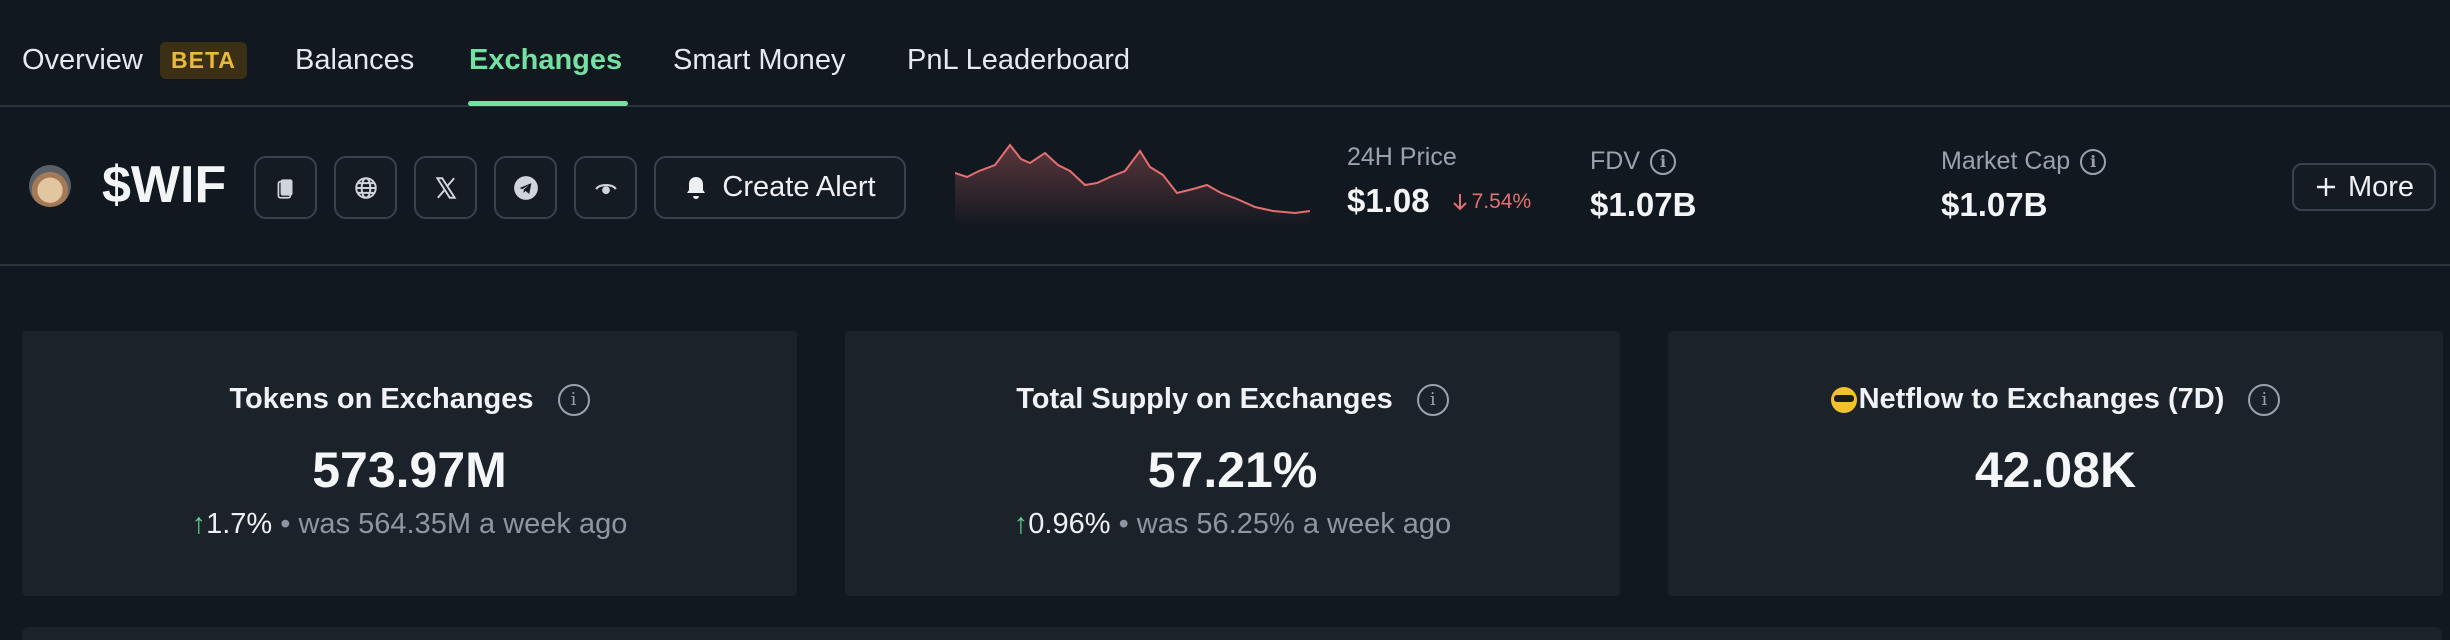  Describe the element at coordinates (2006, 161) in the screenshot. I see `market-cap-label: Market Cap` at that location.